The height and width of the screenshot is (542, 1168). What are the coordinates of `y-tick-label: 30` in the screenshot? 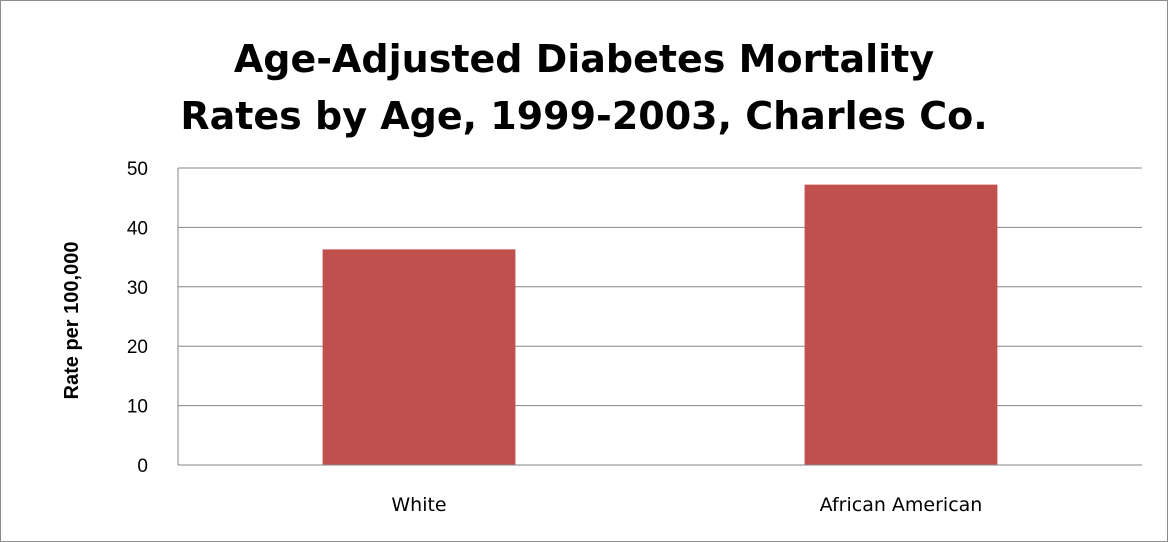 It's located at (137, 288).